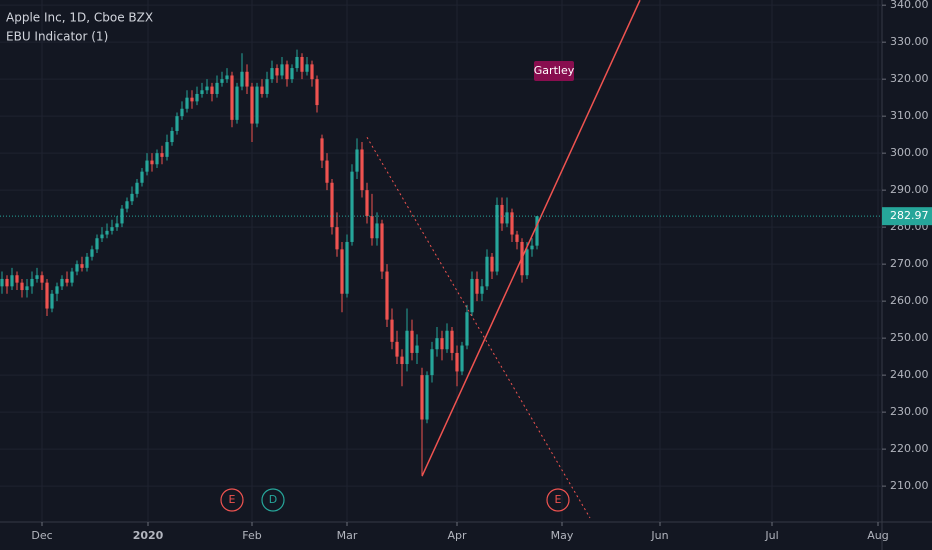 The width and height of the screenshot is (932, 550). What do you see at coordinates (41, 535) in the screenshot?
I see `x-tick-label: Dec` at bounding box center [41, 535].